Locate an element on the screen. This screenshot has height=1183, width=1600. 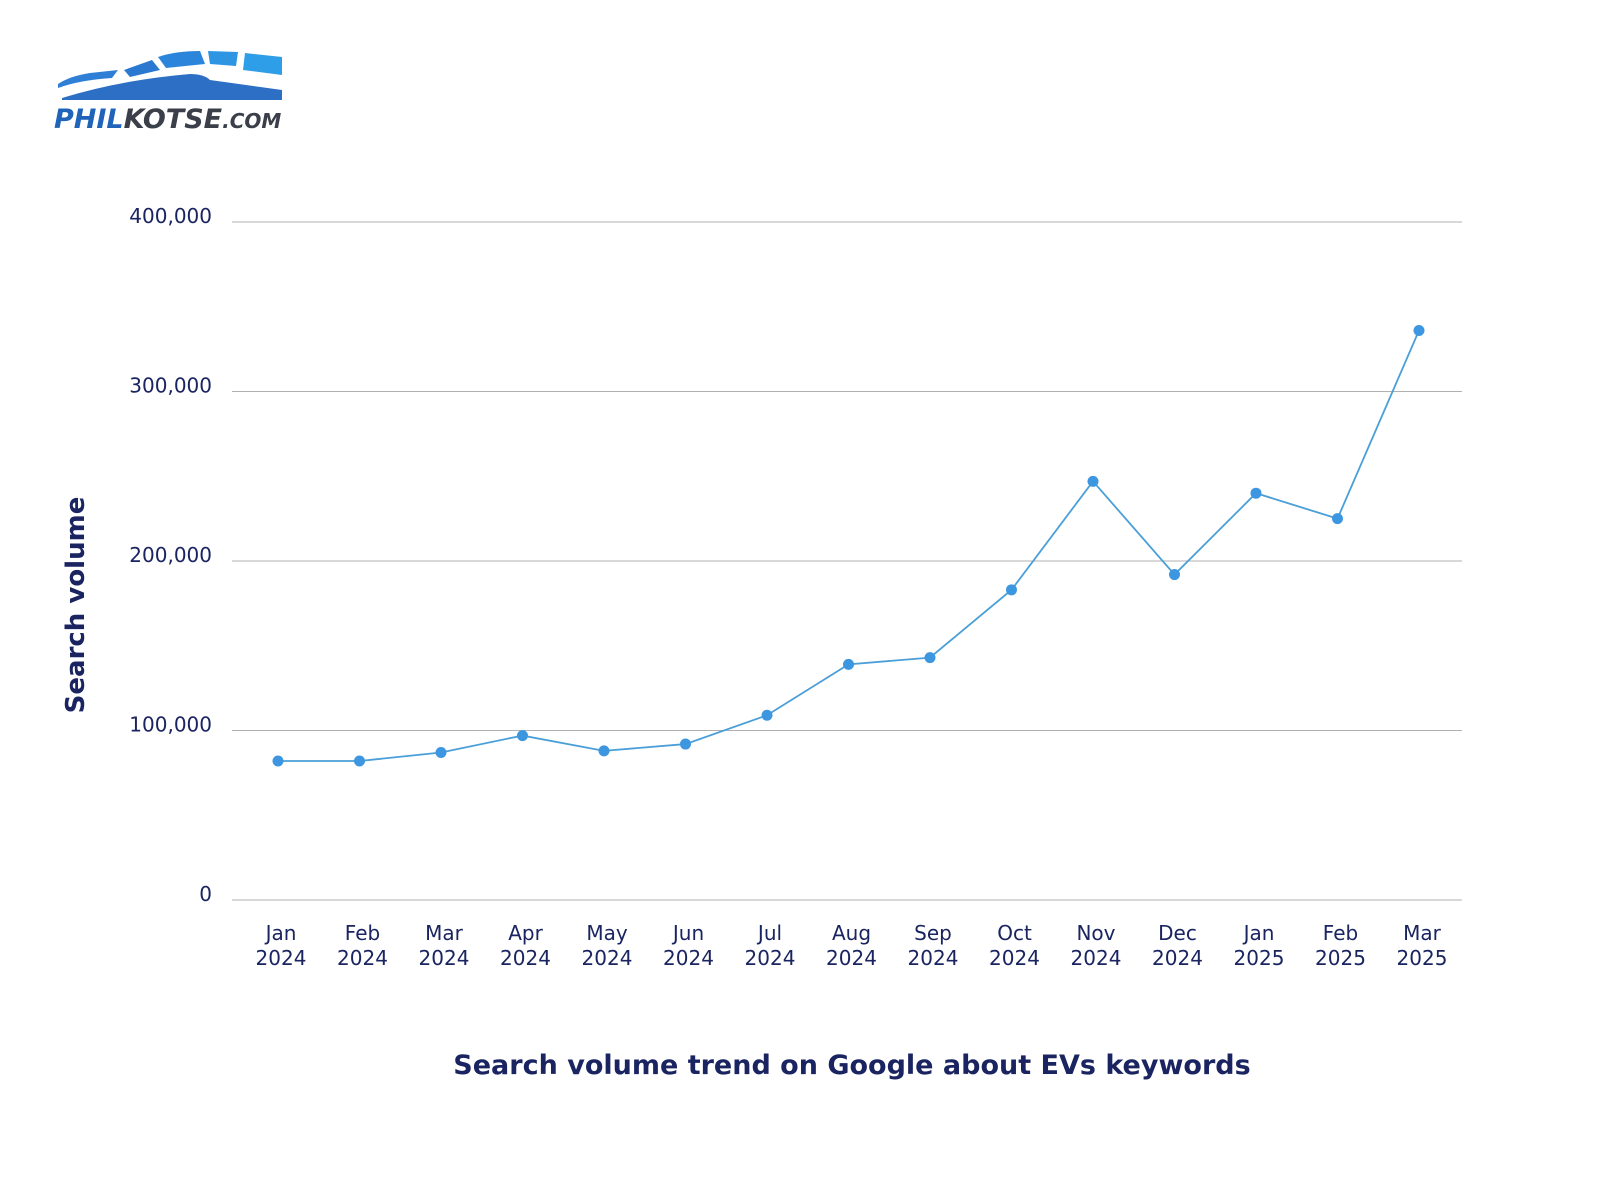
x-tick-label: Feb 2024 is located at coordinates (362, 945).